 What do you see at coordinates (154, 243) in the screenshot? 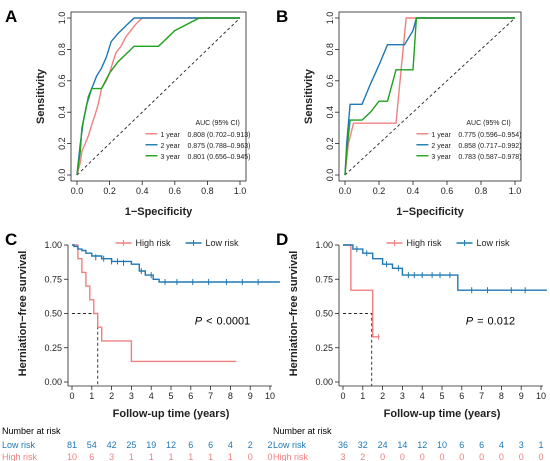
I see `legend-series-name: High risk` at bounding box center [154, 243].